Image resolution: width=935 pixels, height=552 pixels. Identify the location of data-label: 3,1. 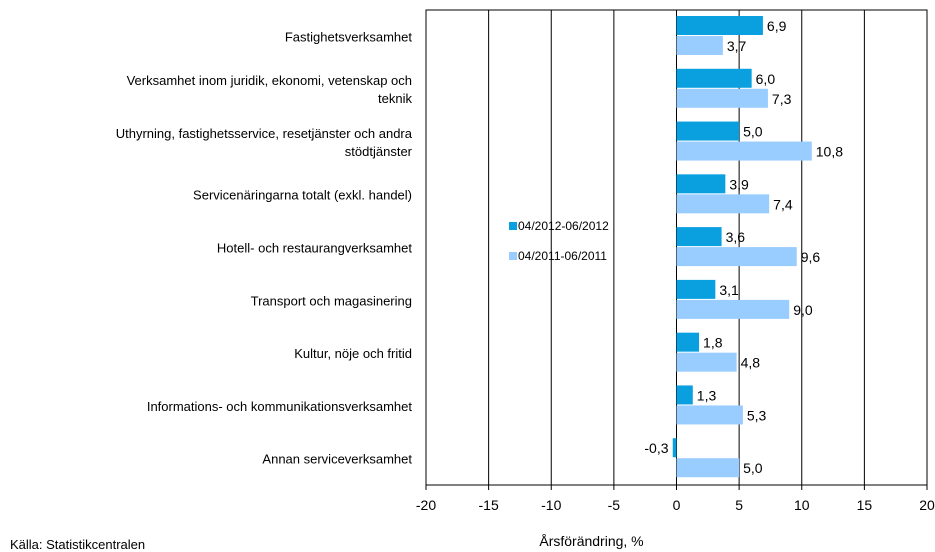
(729, 290).